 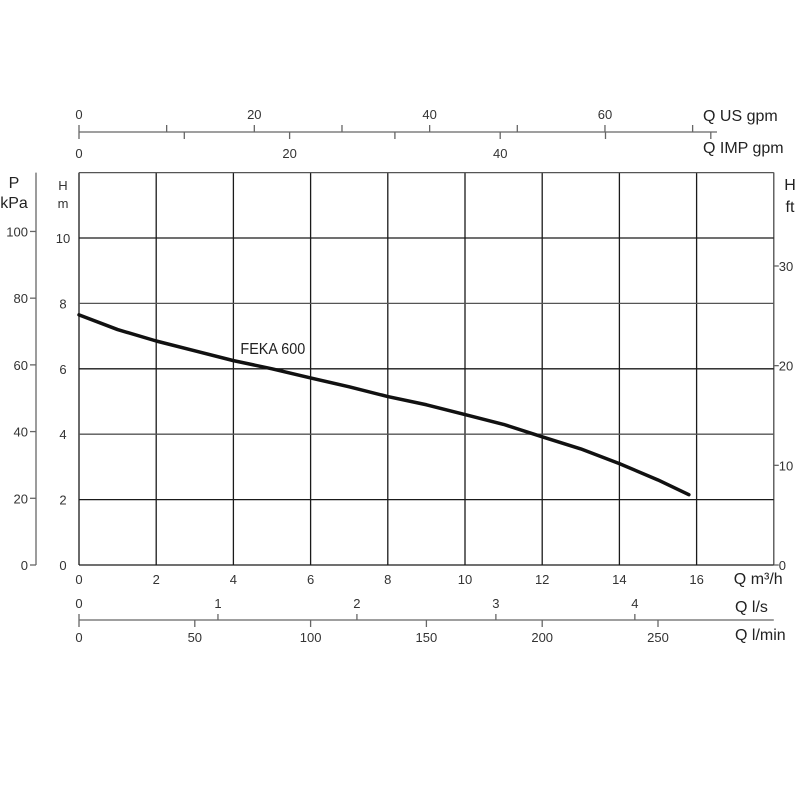 I want to click on ls-tick-label: 0, so click(x=78, y=603).